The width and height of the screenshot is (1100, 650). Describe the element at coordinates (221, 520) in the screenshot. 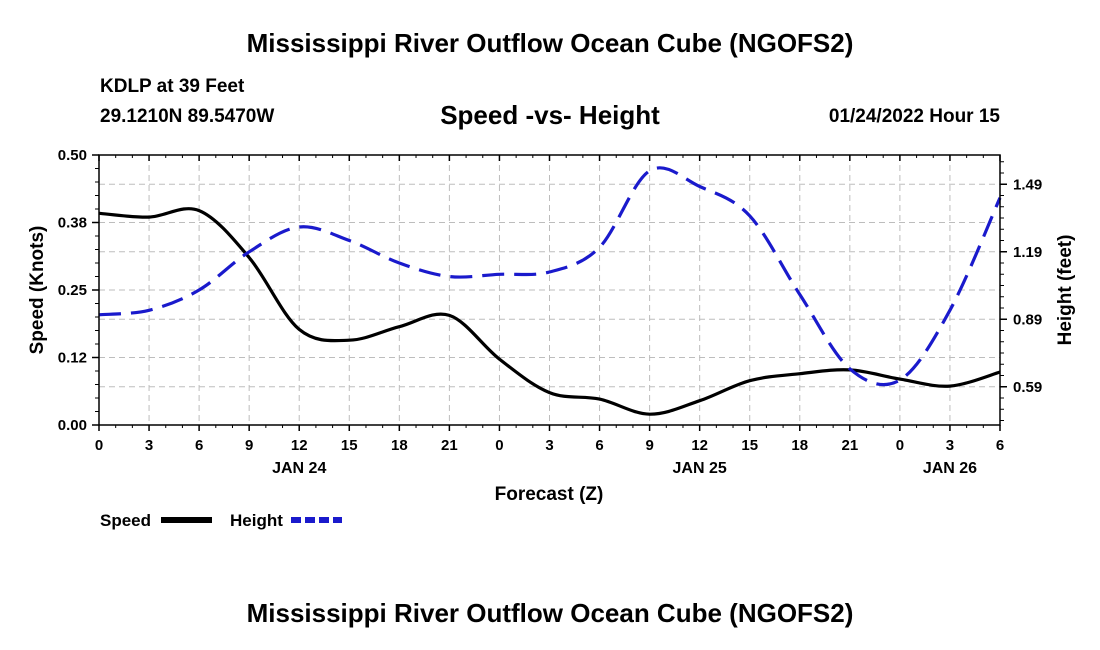

I see `legend: Speed Height` at that location.